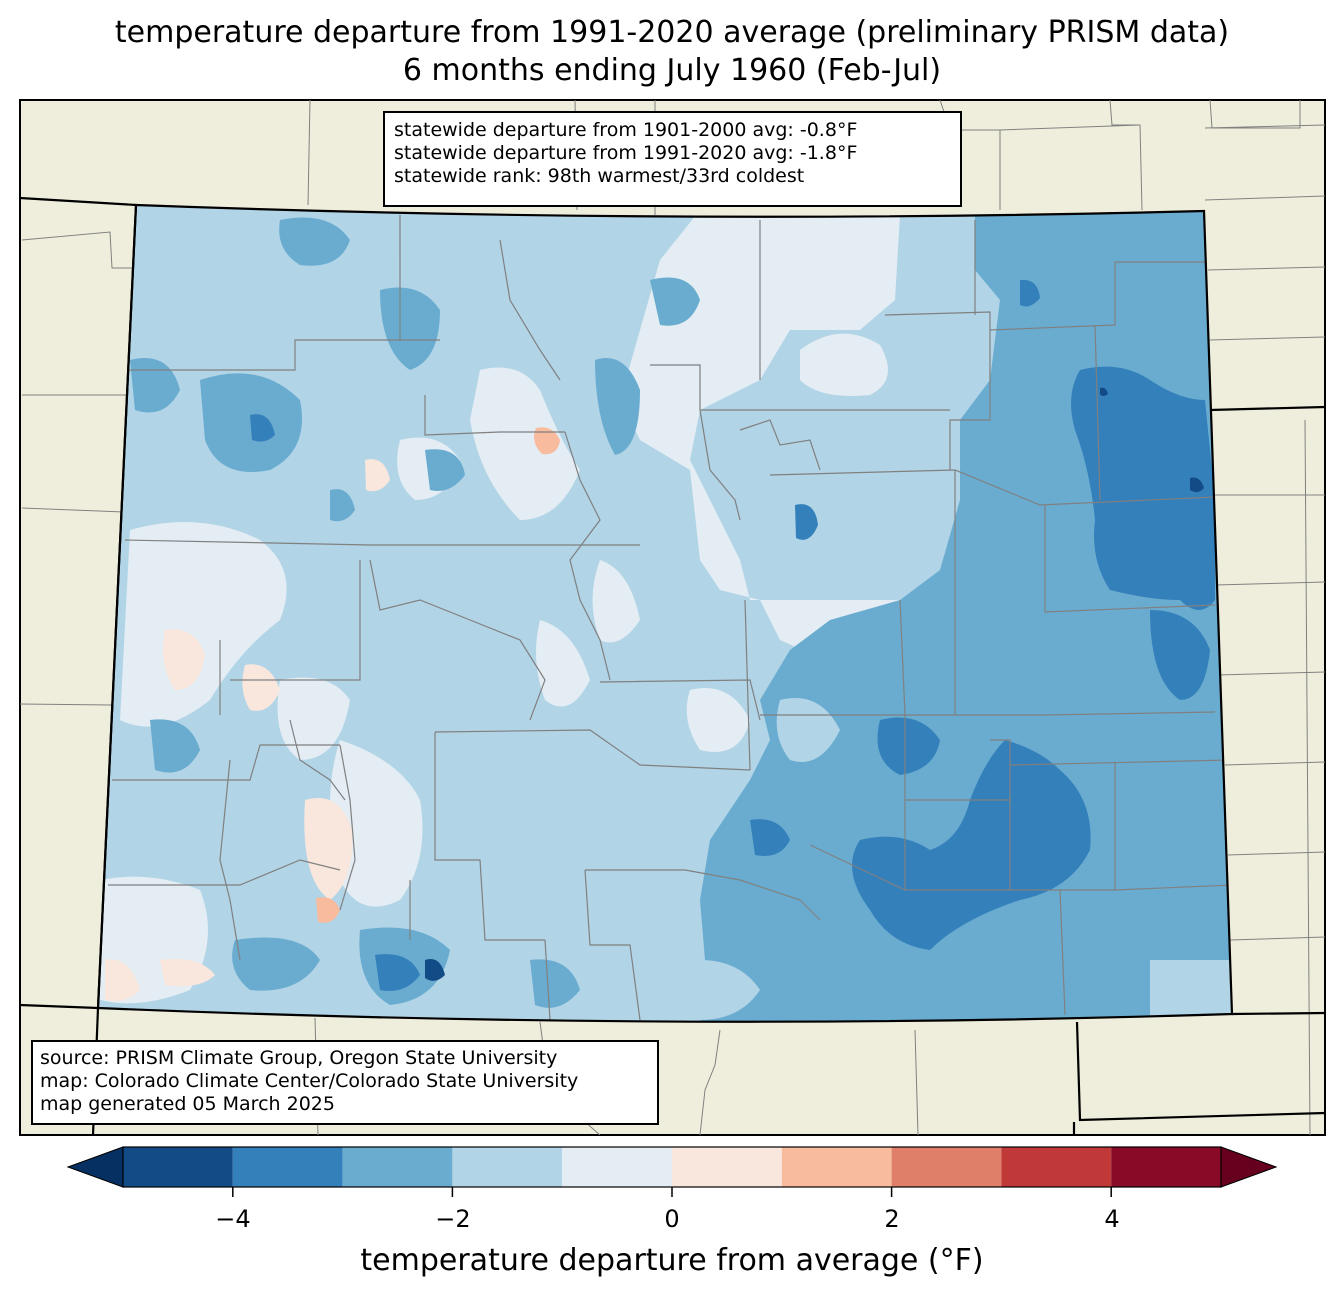 Image resolution: width=1344 pixels, height=1299 pixels. Describe the element at coordinates (892, 1219) in the screenshot. I see `colorbar-tick-label: 2` at that location.